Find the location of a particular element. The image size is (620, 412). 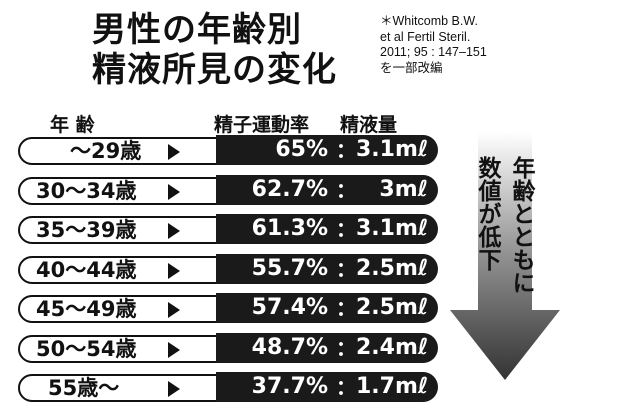

motility-value: 57.4% is located at coordinates (289, 307).